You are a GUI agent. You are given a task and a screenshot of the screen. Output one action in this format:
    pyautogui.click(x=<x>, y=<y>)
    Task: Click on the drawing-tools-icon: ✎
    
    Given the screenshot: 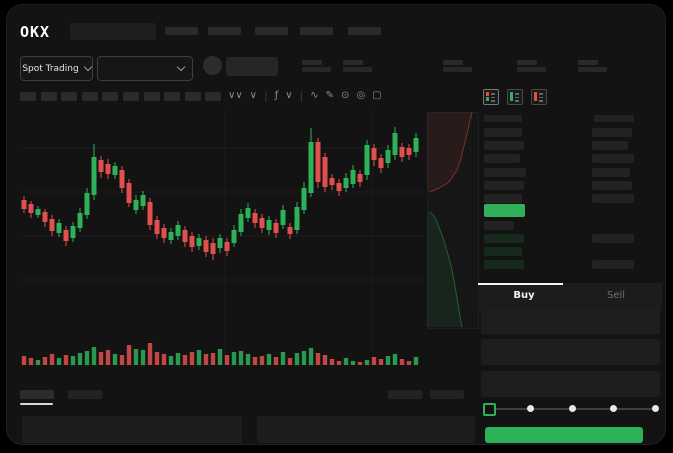 What is the action you would take?
    pyautogui.click(x=330, y=95)
    